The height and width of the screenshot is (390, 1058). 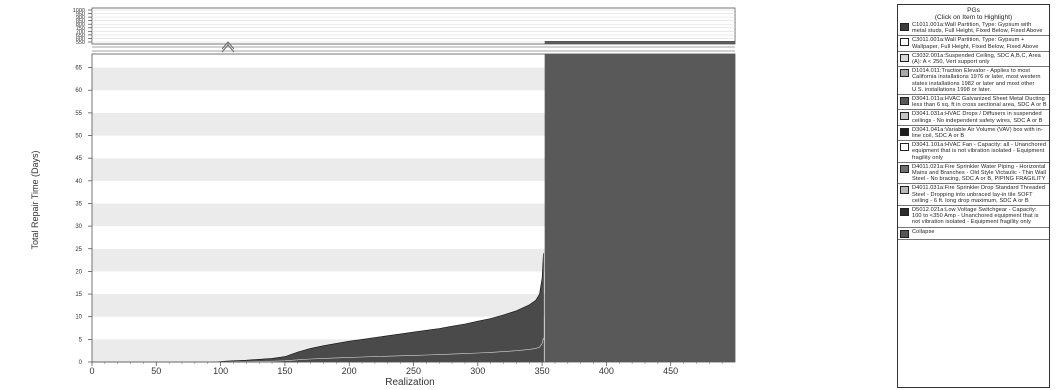 I want to click on y-tick-label: 45, so click(x=78, y=159).